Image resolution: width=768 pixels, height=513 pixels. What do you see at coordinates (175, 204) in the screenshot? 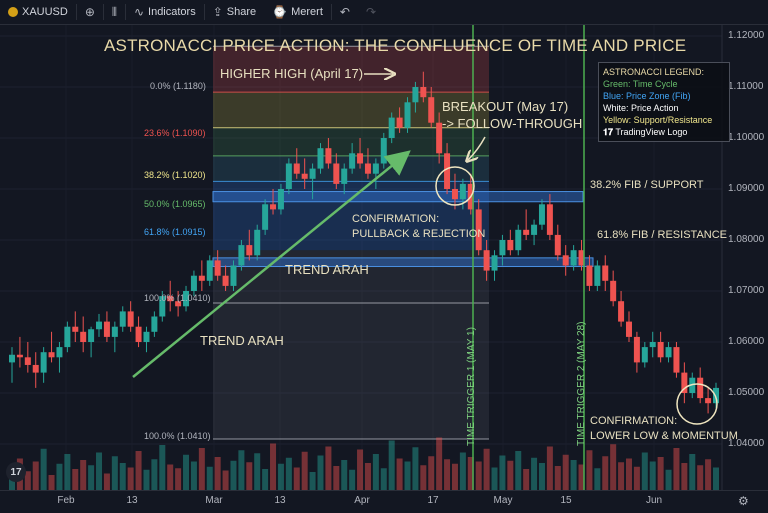
I see `fib-label-50: 50.0% (1.0965)` at bounding box center [175, 204].